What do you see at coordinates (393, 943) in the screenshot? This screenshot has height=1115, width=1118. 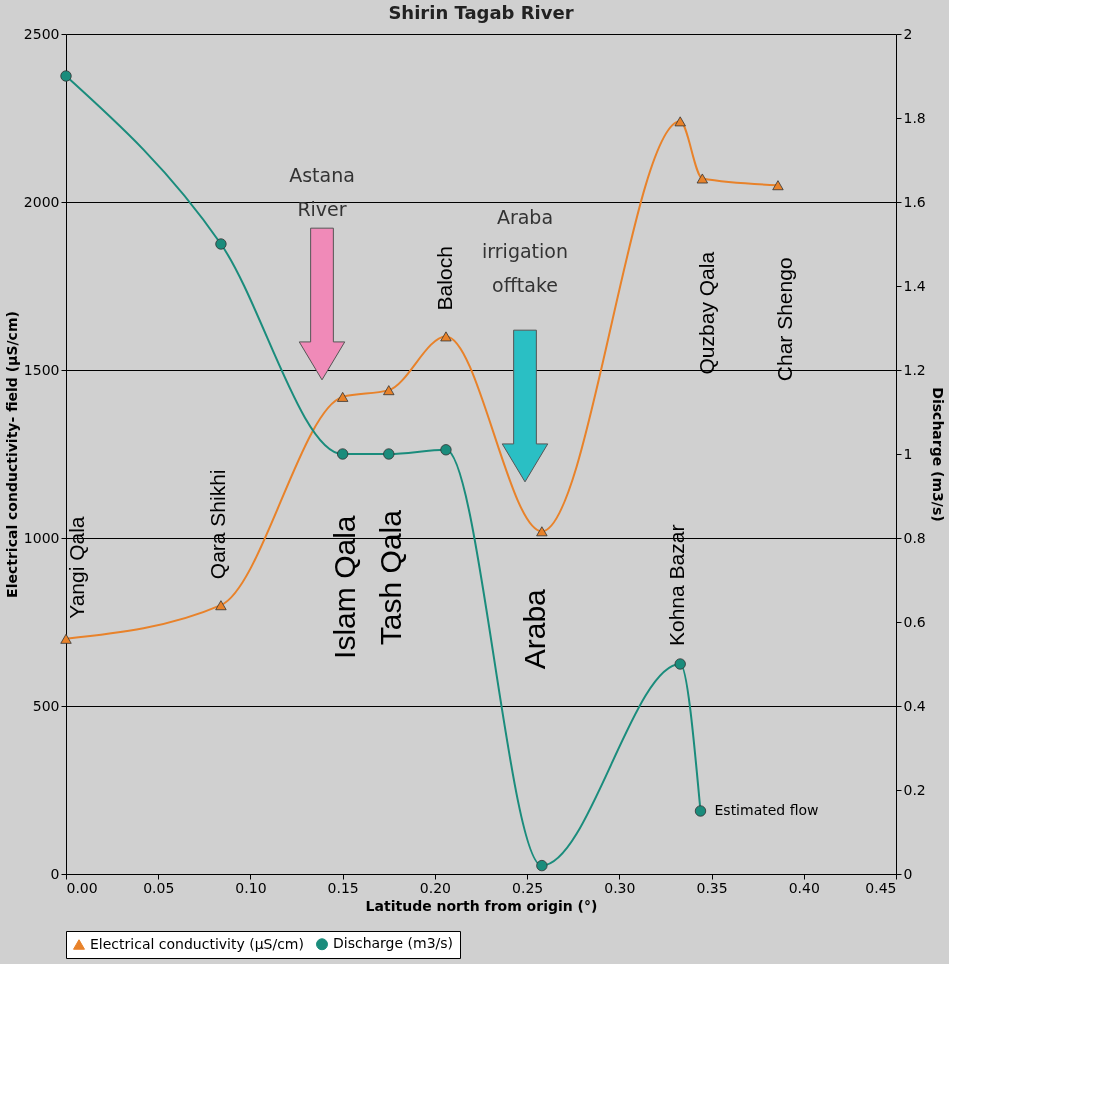 I see `legend-label: Discharge (m3/s)` at bounding box center [393, 943].